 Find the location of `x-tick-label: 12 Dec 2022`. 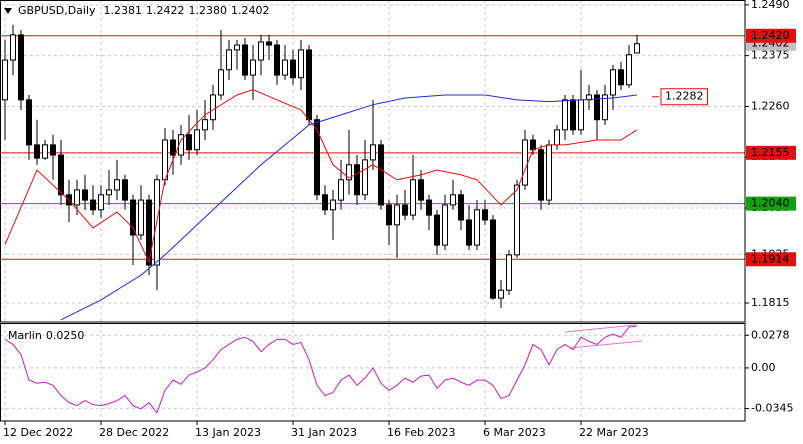

x-tick-label: 12 Dec 2022 is located at coordinates (38, 432).